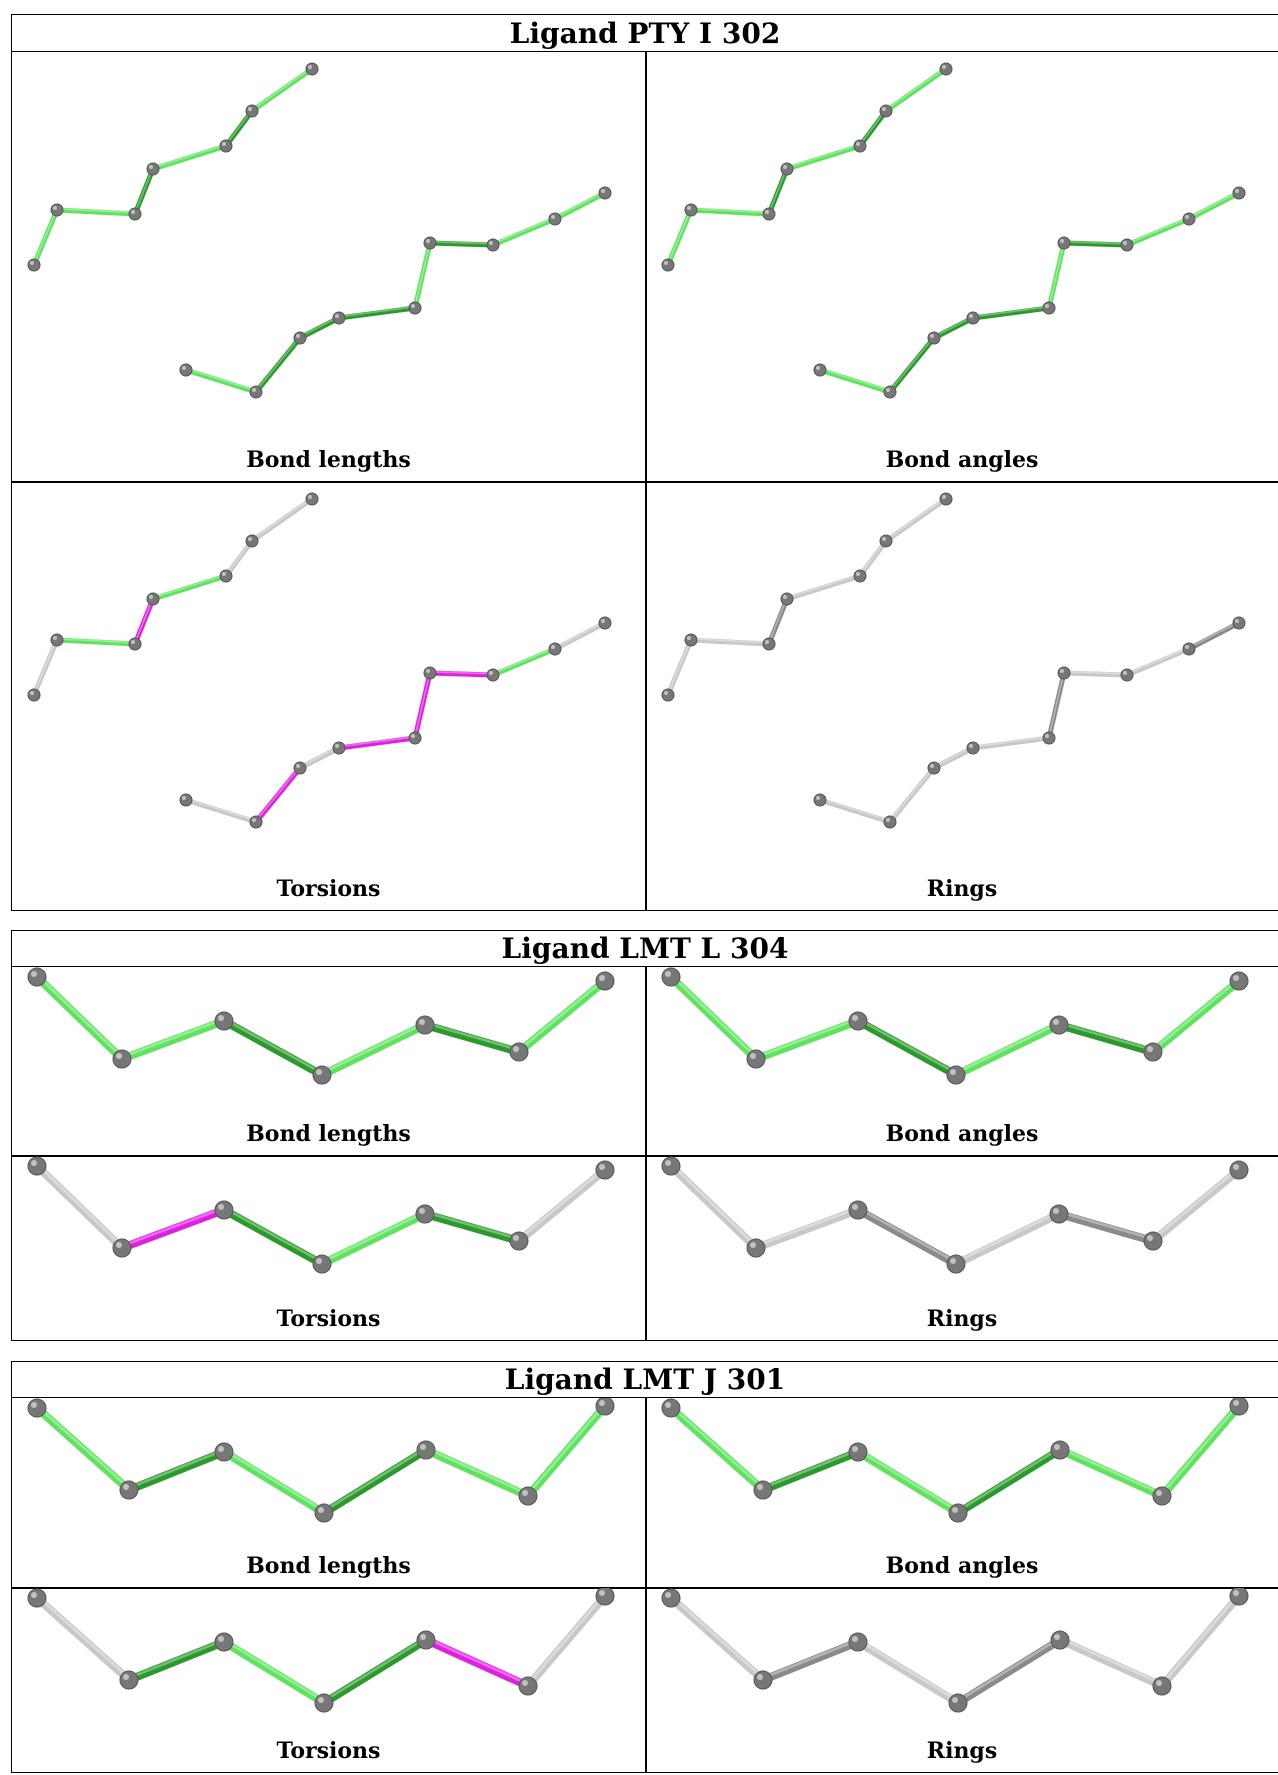  I want to click on panel-bond-angles: Bond angles, so click(962, 1492).